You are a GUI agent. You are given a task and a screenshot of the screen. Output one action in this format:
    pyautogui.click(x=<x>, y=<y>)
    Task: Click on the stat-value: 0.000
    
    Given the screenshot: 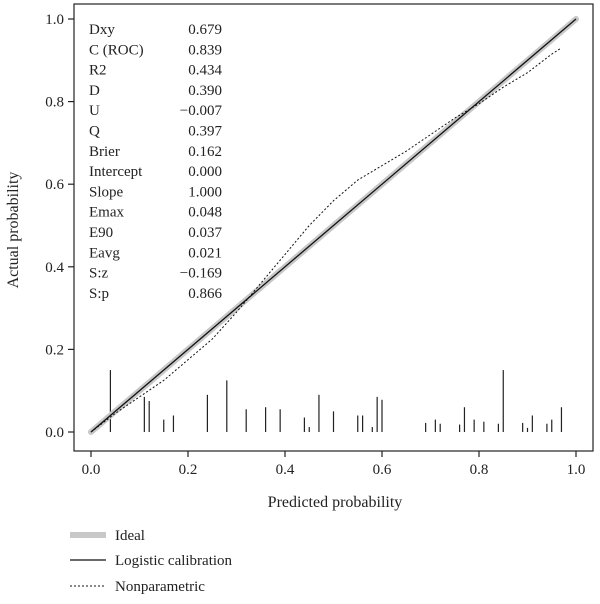 What is the action you would take?
    pyautogui.click(x=205, y=172)
    